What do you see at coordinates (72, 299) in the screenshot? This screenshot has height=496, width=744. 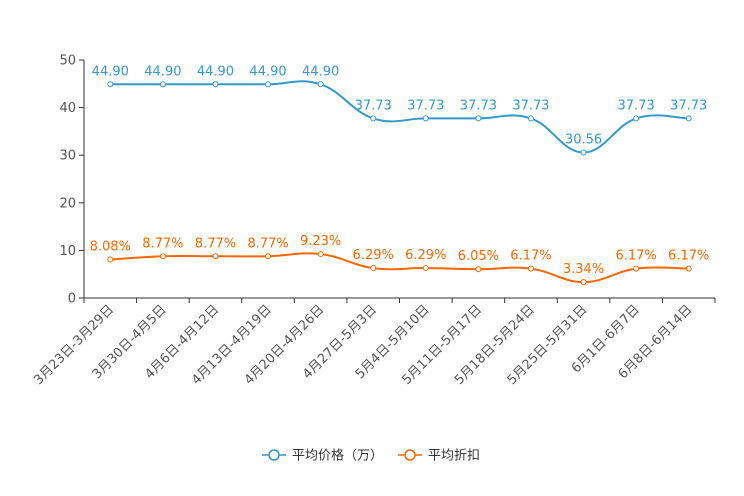 I see `y-tick-label: 0` at bounding box center [72, 299].